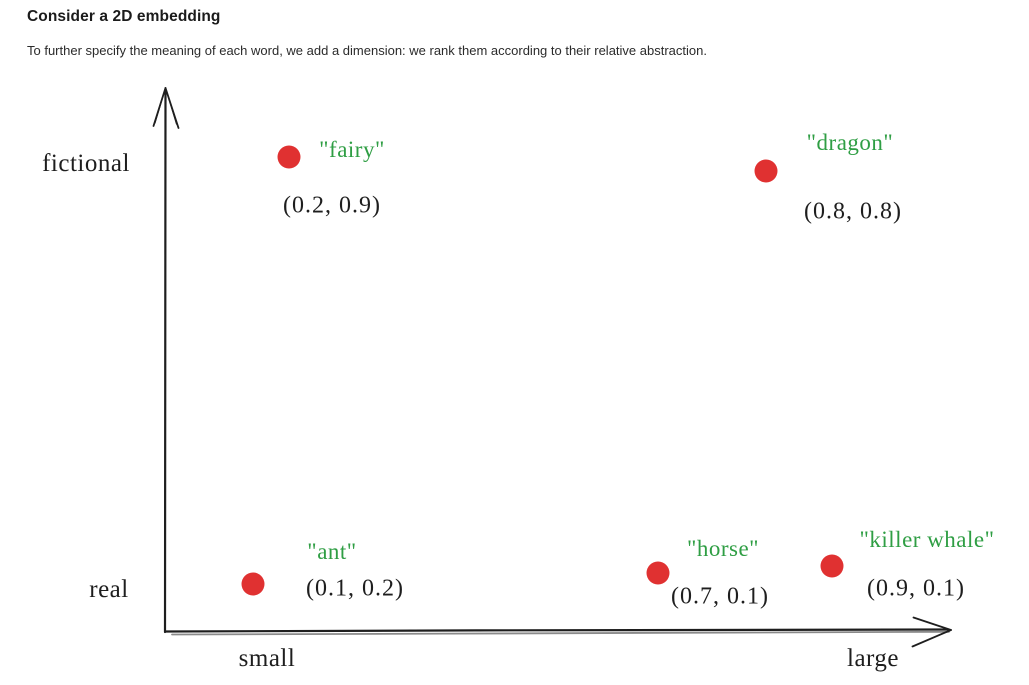 The height and width of the screenshot is (685, 1029). Describe the element at coordinates (658, 573) in the screenshot. I see `data-point-horse` at that location.